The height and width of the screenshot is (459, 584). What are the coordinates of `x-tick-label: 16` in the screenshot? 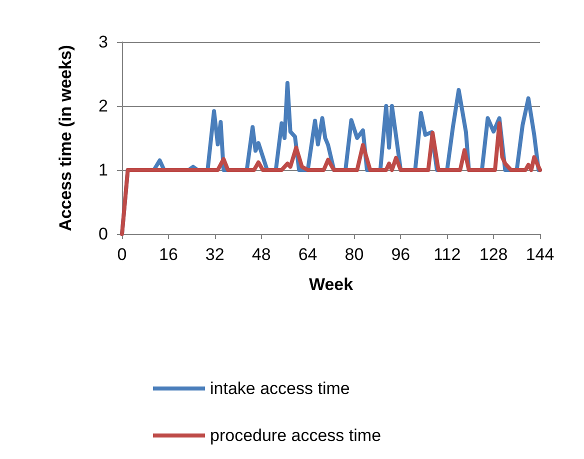 It's located at (168, 254).